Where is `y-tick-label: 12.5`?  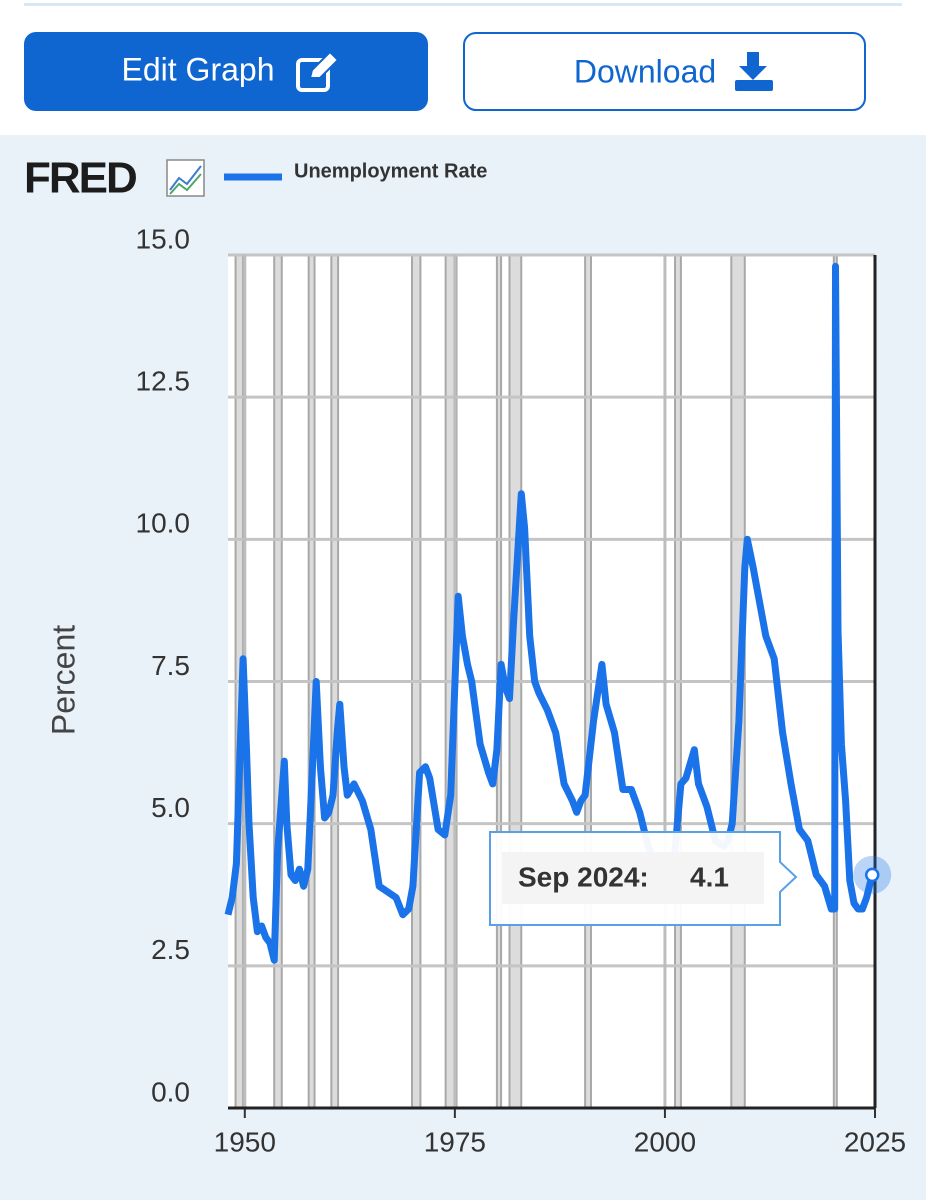 y-tick-label: 12.5 is located at coordinates (163, 381).